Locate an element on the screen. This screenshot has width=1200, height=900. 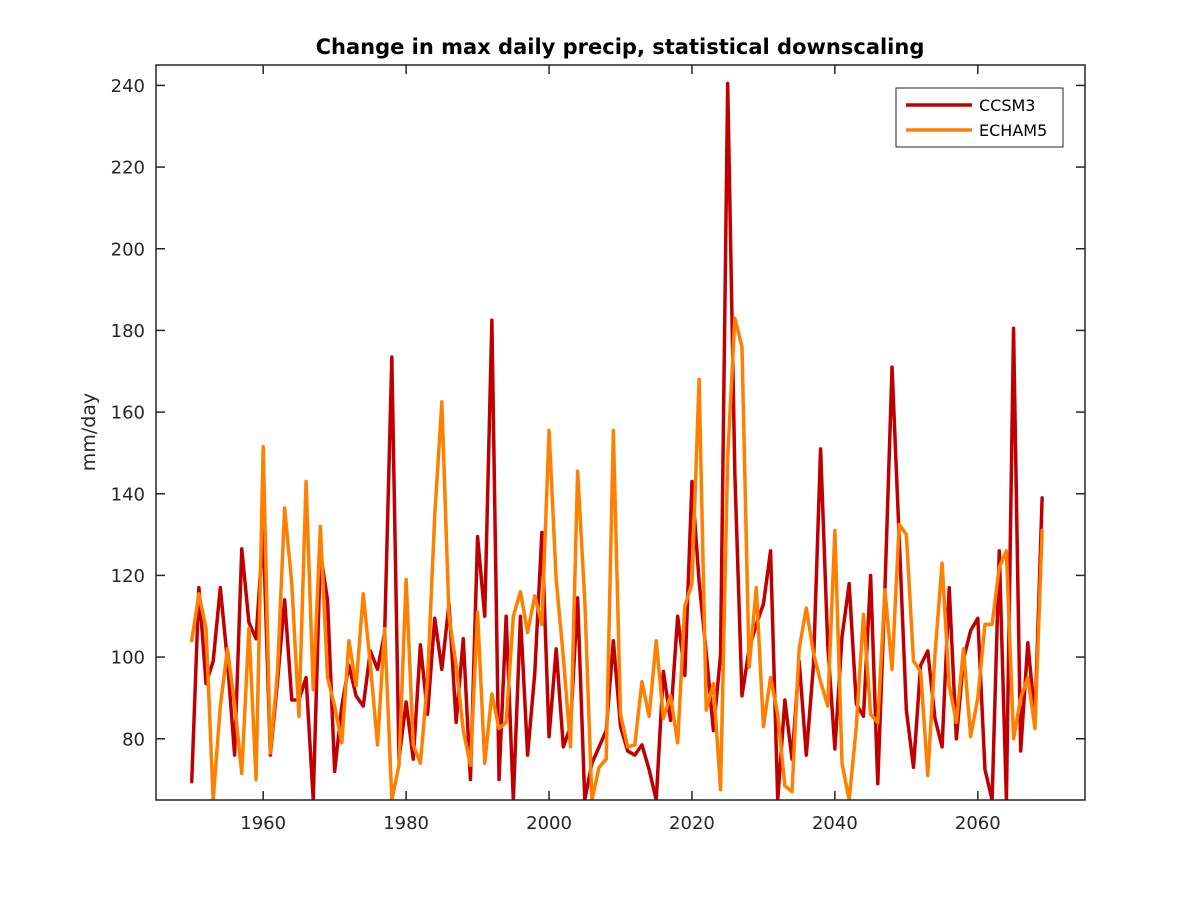
legend-label-echam5: ECHAM5 is located at coordinates (1013, 130).